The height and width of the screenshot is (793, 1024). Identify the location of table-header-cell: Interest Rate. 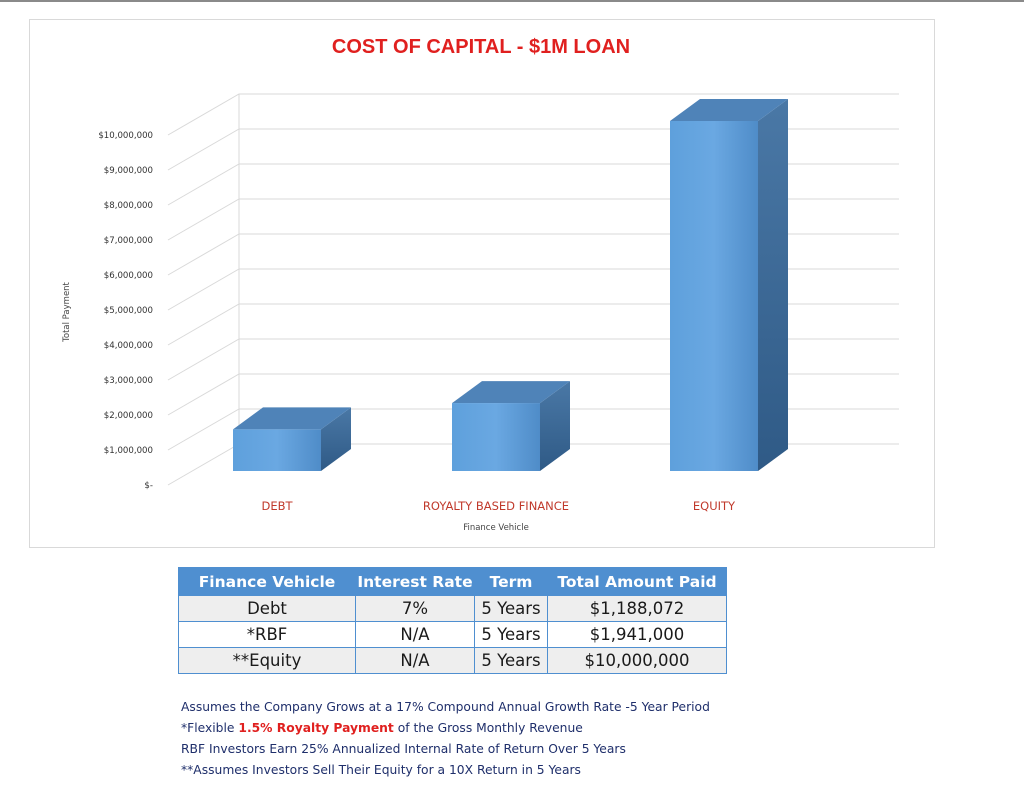
(415, 581).